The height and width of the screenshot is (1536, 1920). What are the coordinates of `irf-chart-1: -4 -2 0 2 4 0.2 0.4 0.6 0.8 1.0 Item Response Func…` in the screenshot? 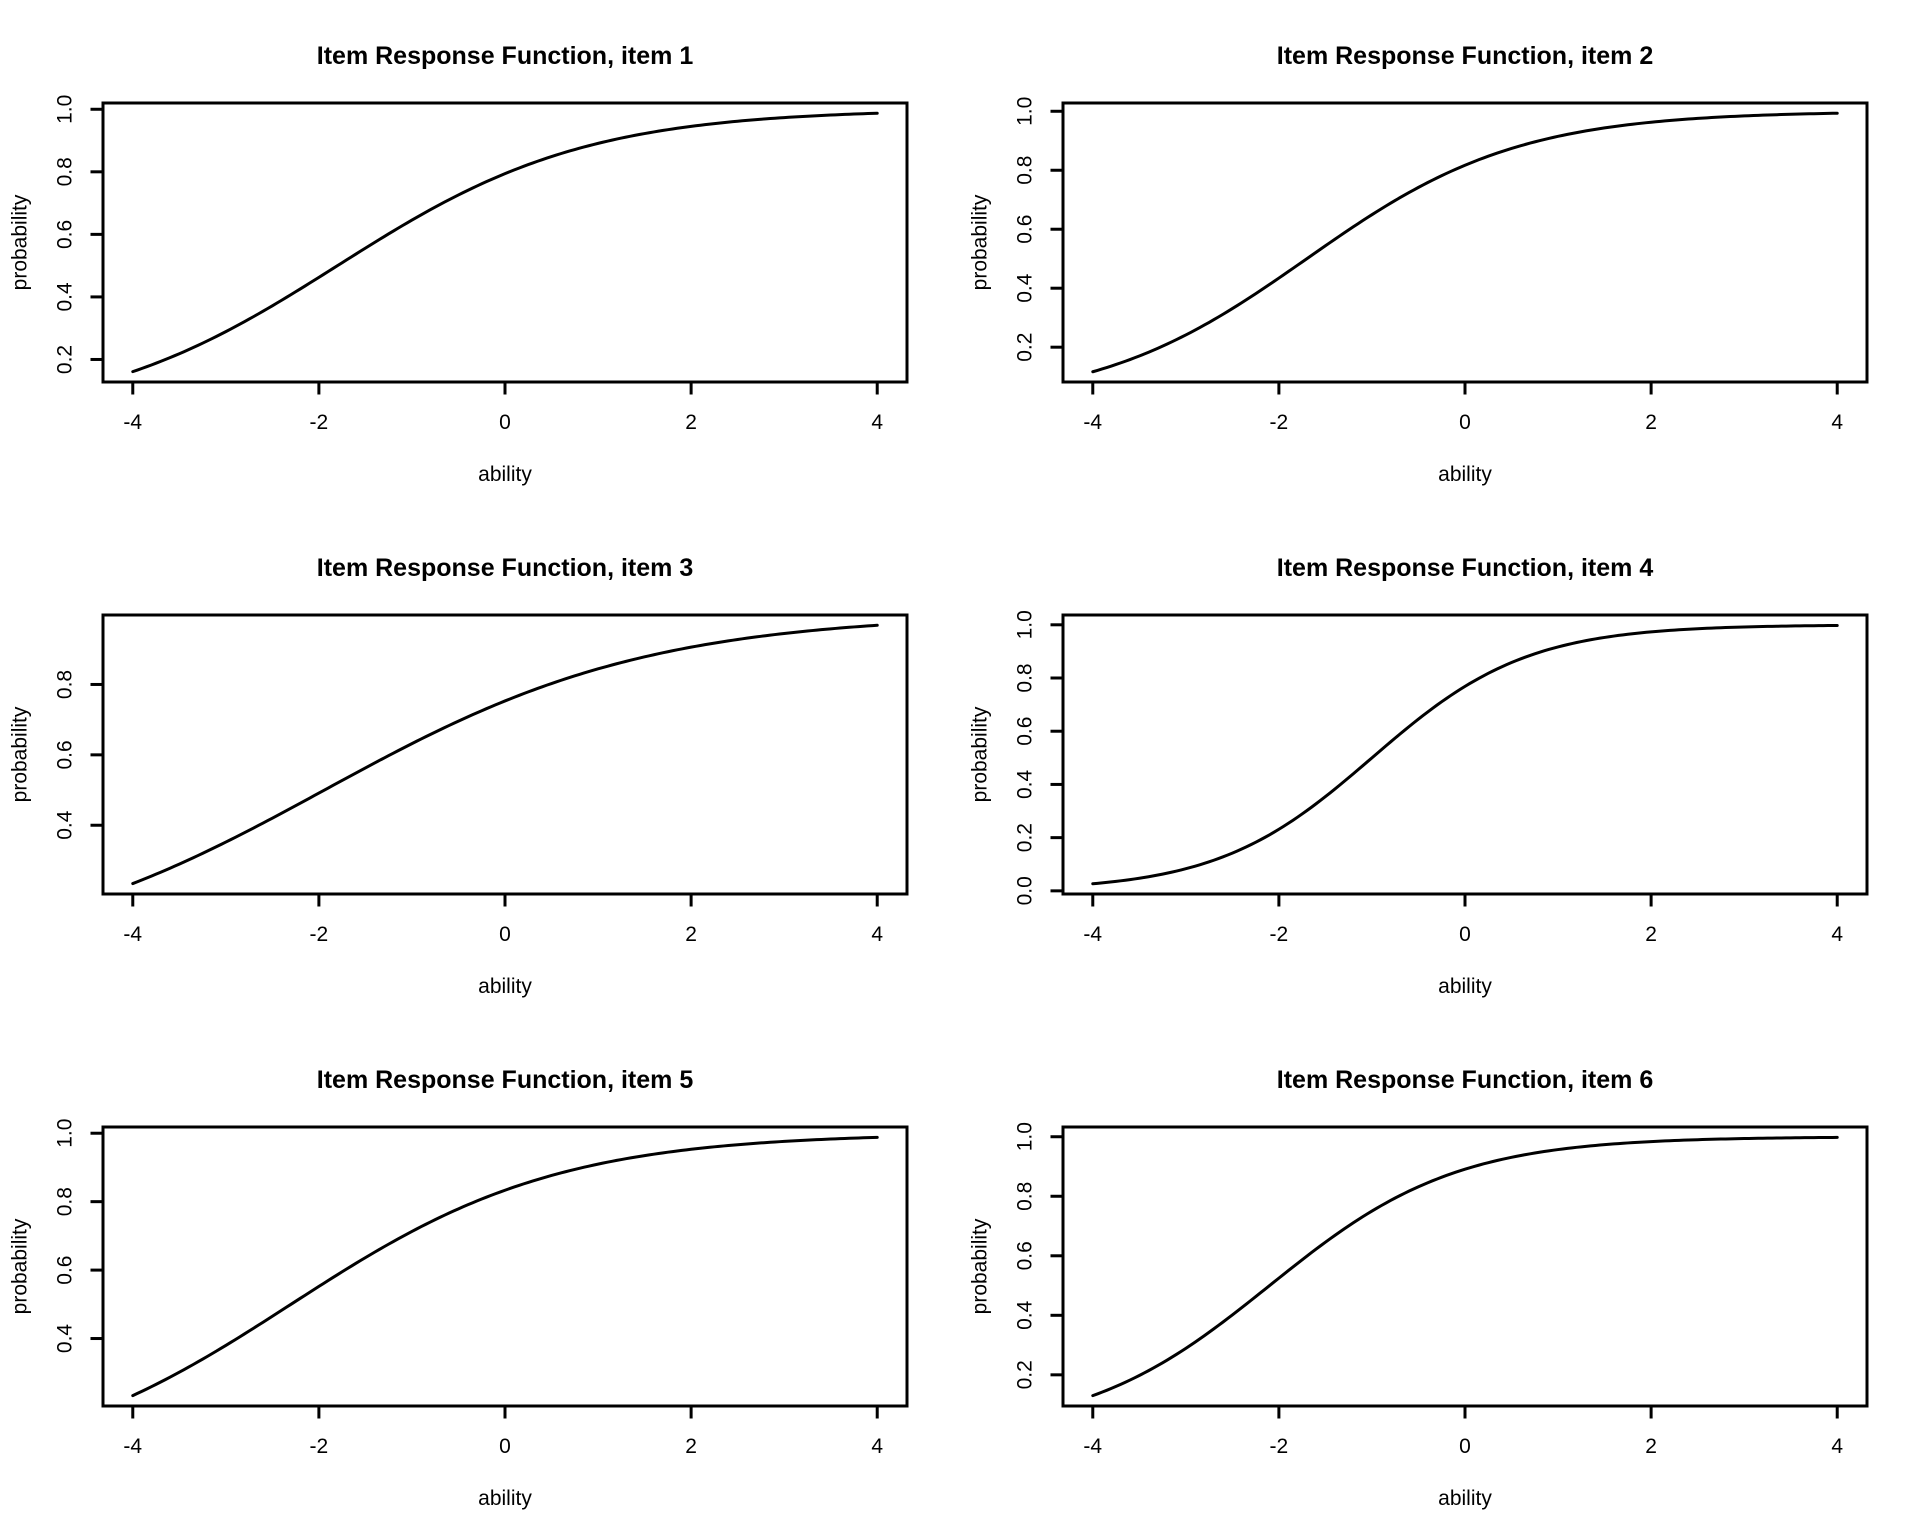 It's located at (459, 264).